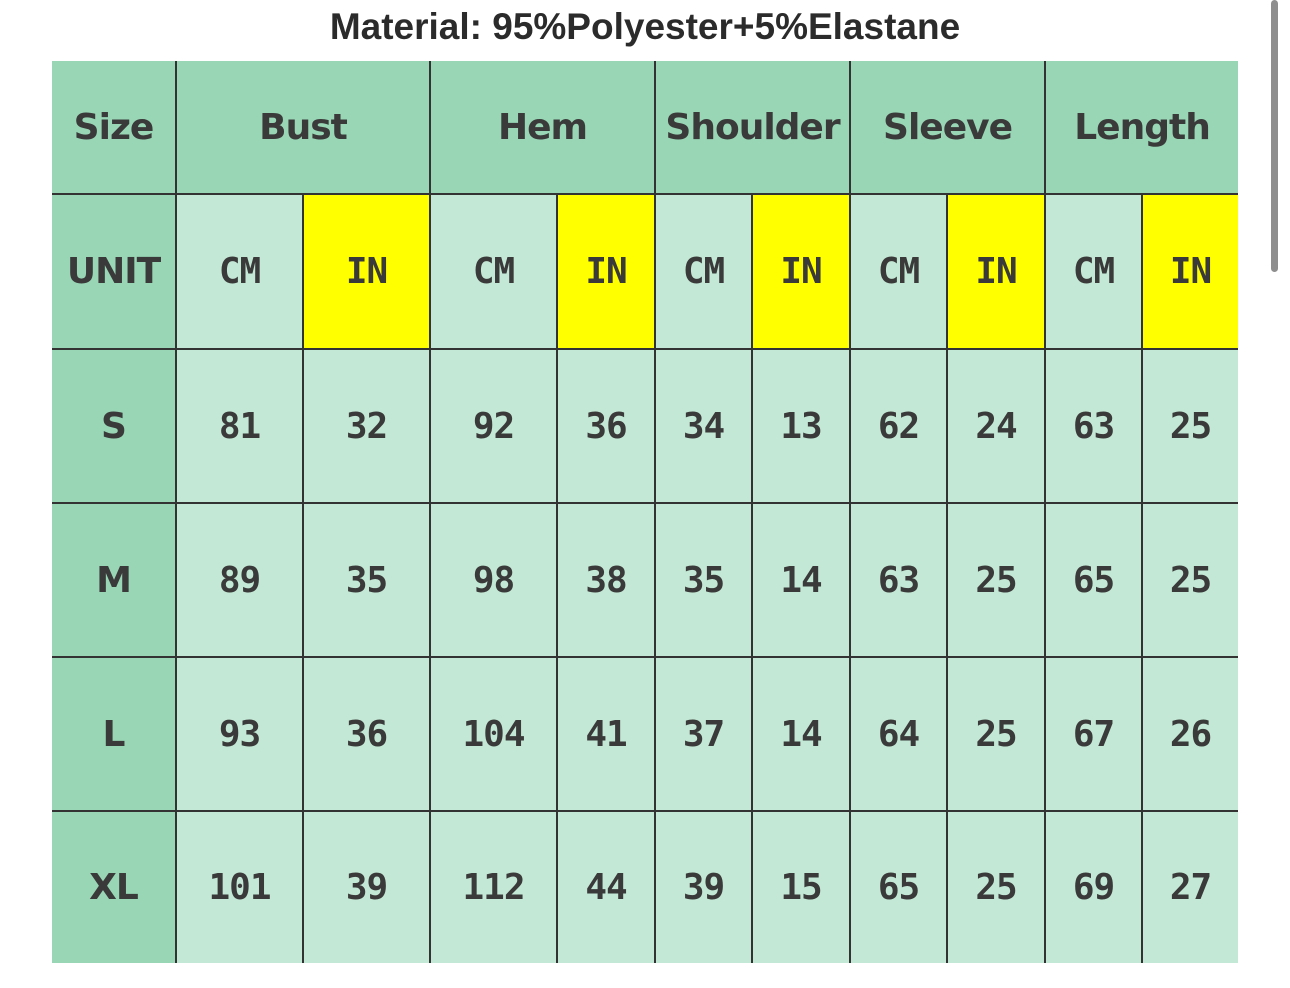 The image size is (1290, 988). I want to click on unit-label: UNIT, so click(114, 271).